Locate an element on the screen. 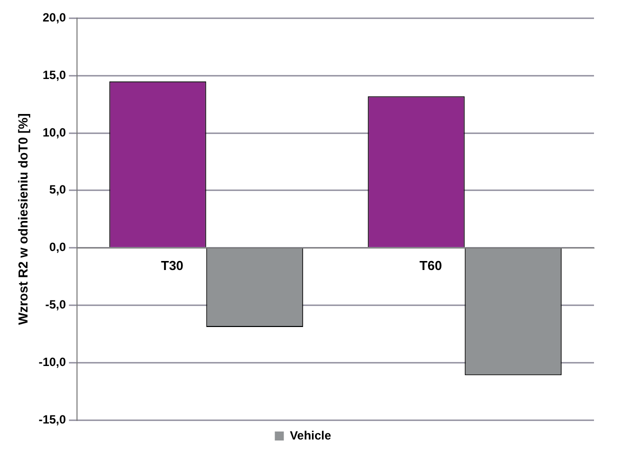 The image size is (626, 468). y-tick-label: 20,0 is located at coordinates (54, 17).